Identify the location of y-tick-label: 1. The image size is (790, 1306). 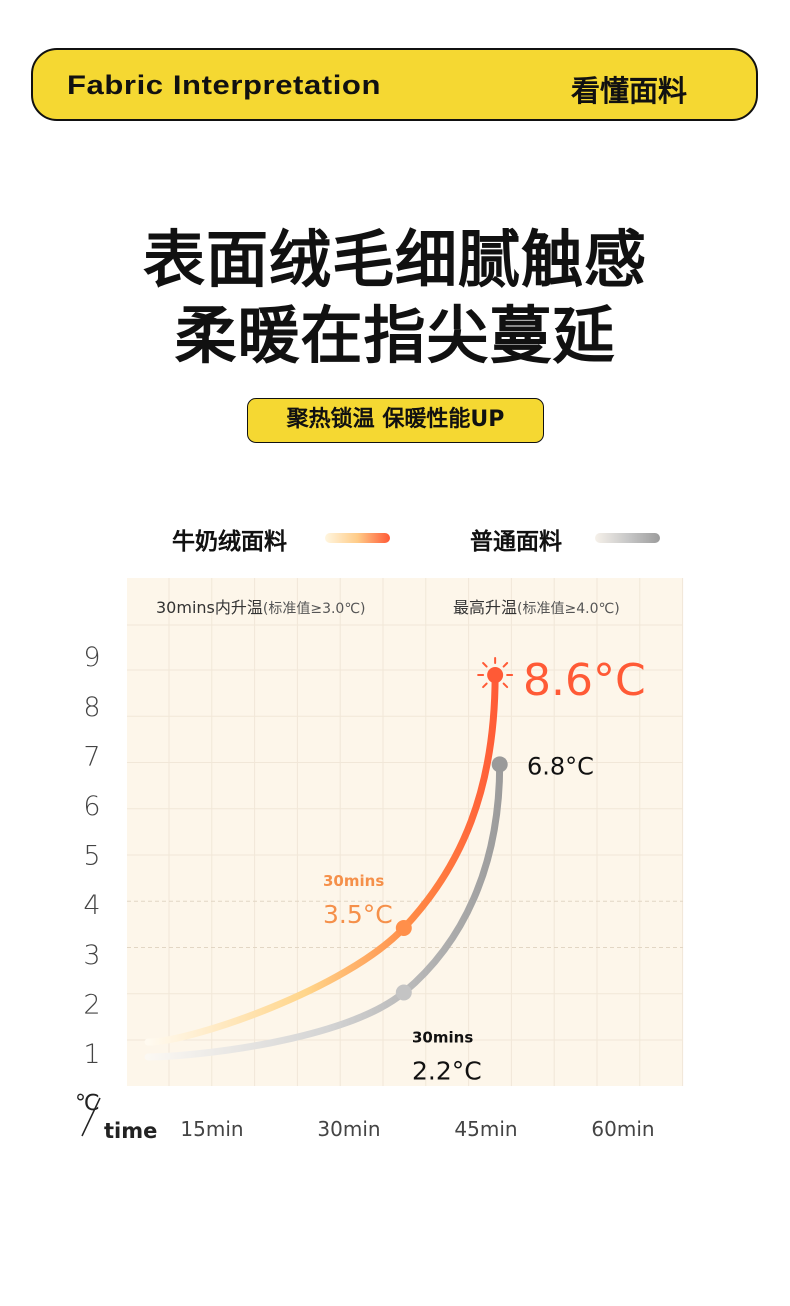
(91, 1054).